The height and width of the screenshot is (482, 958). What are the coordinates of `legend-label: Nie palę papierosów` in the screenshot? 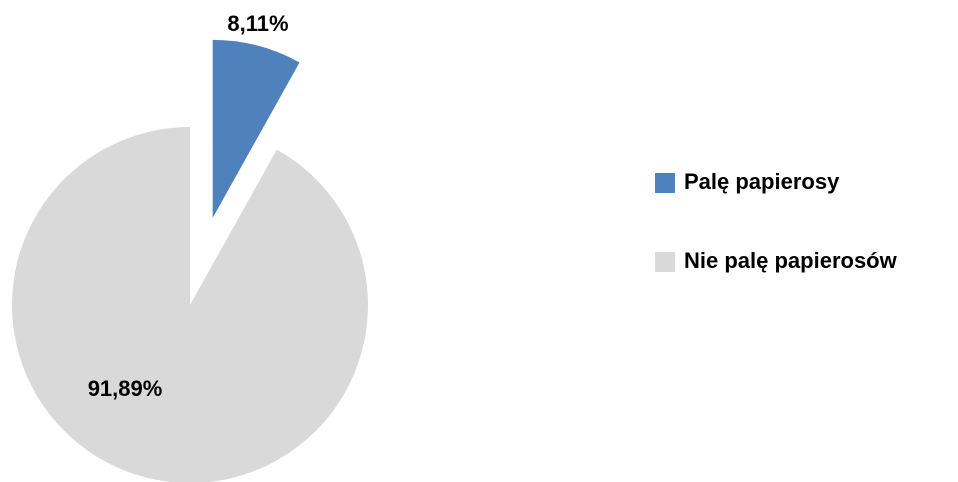 It's located at (791, 260).